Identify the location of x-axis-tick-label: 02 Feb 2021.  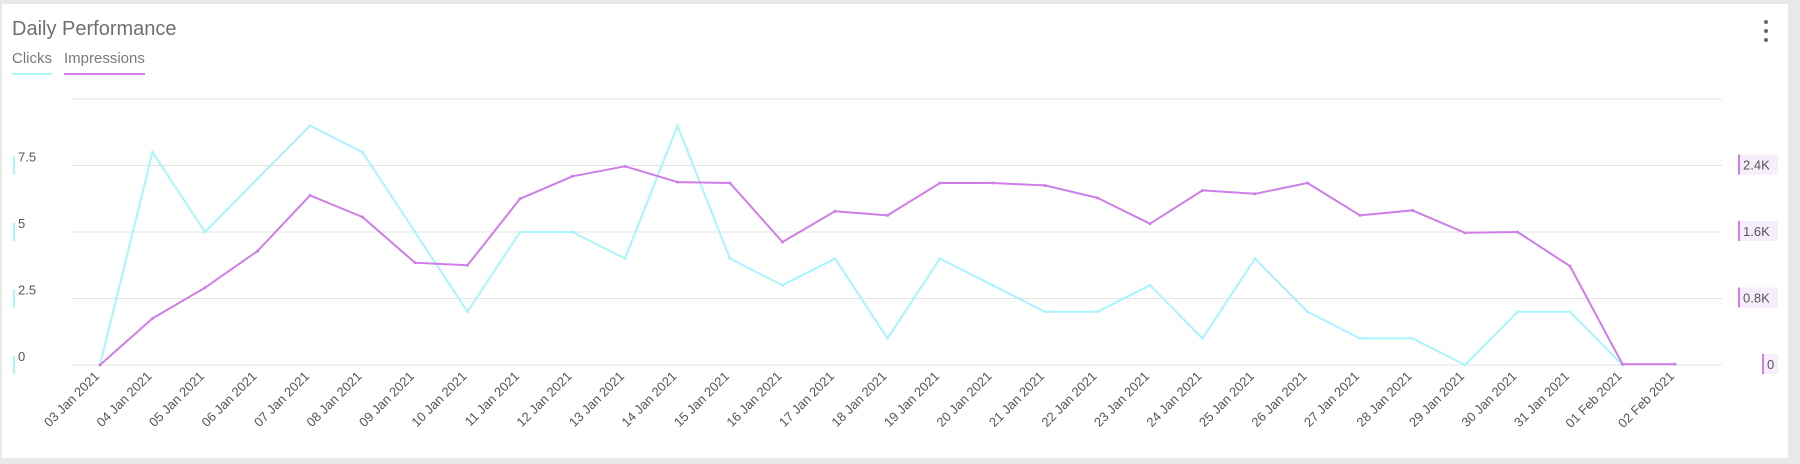
(1646, 400).